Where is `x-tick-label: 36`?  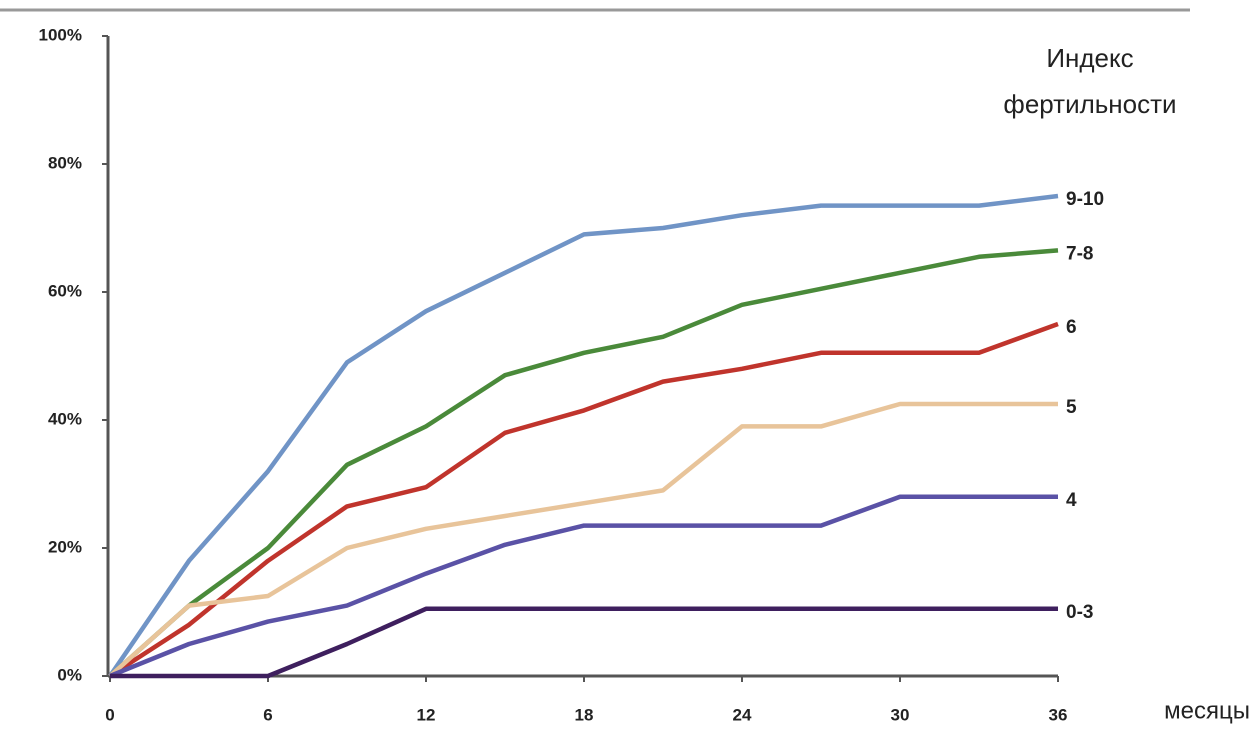 x-tick-label: 36 is located at coordinates (1058, 714).